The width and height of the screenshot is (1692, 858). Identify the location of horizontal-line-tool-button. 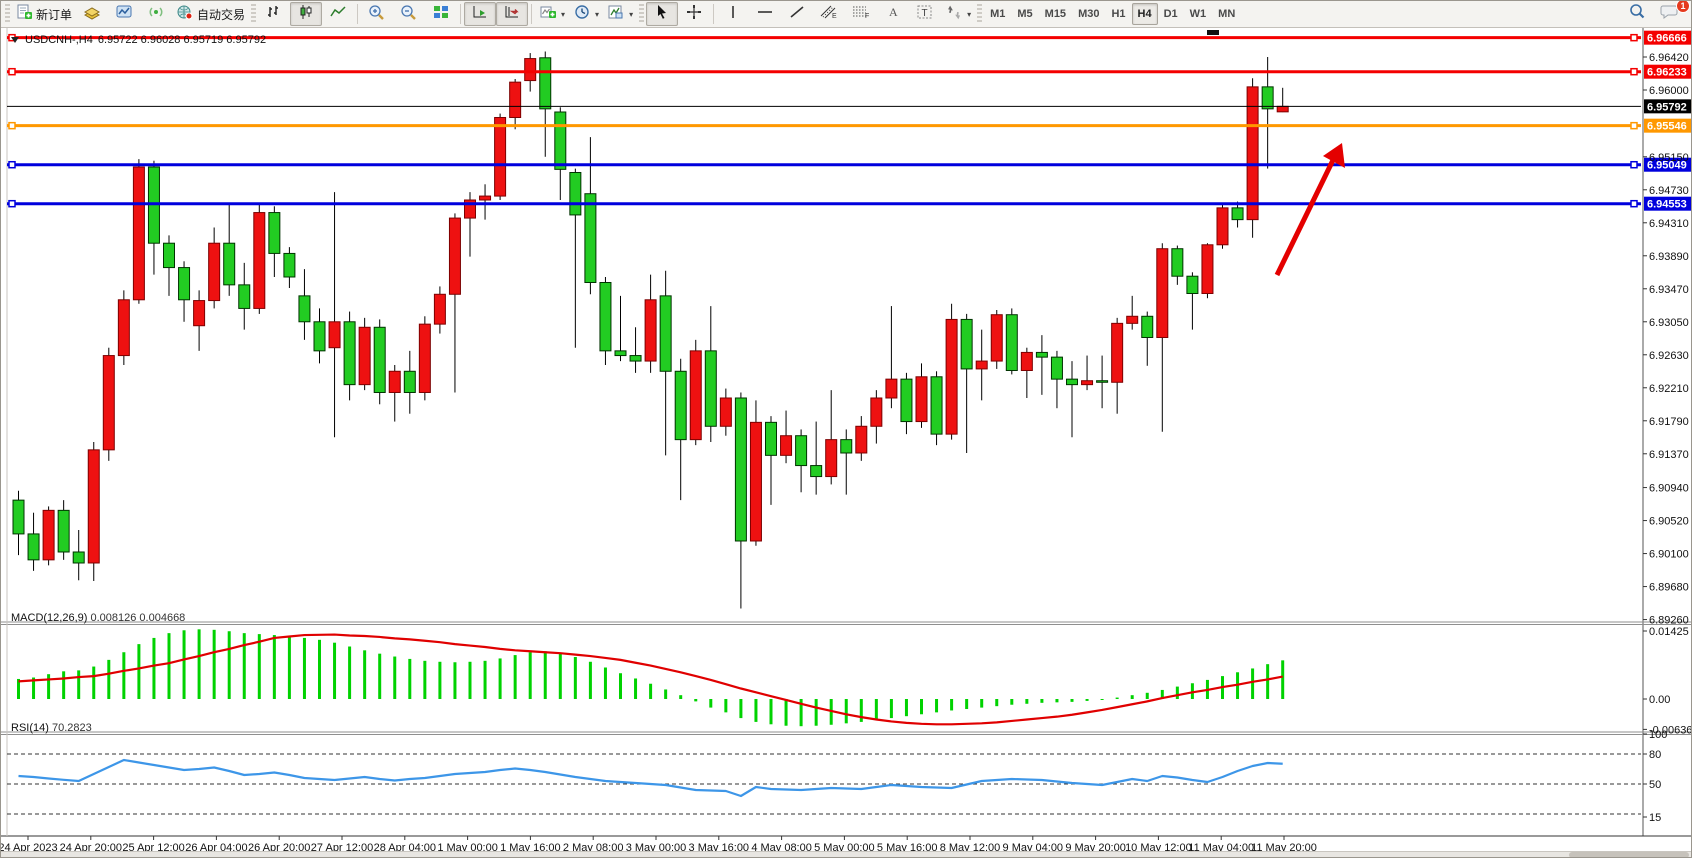
(765, 14).